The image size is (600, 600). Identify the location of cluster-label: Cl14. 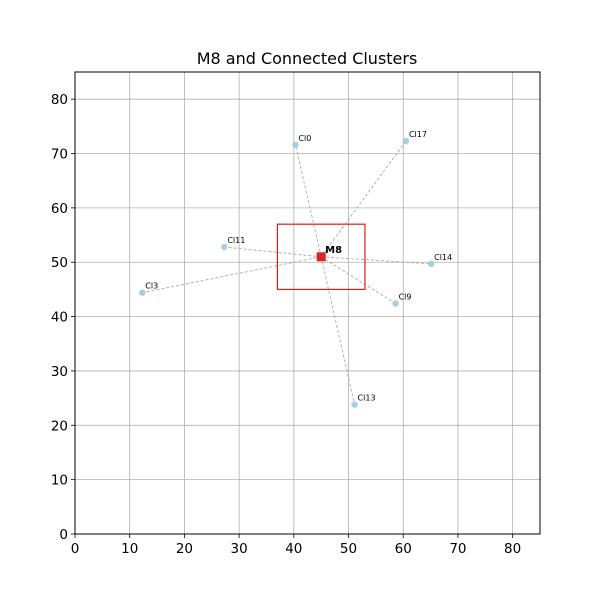
(443, 257).